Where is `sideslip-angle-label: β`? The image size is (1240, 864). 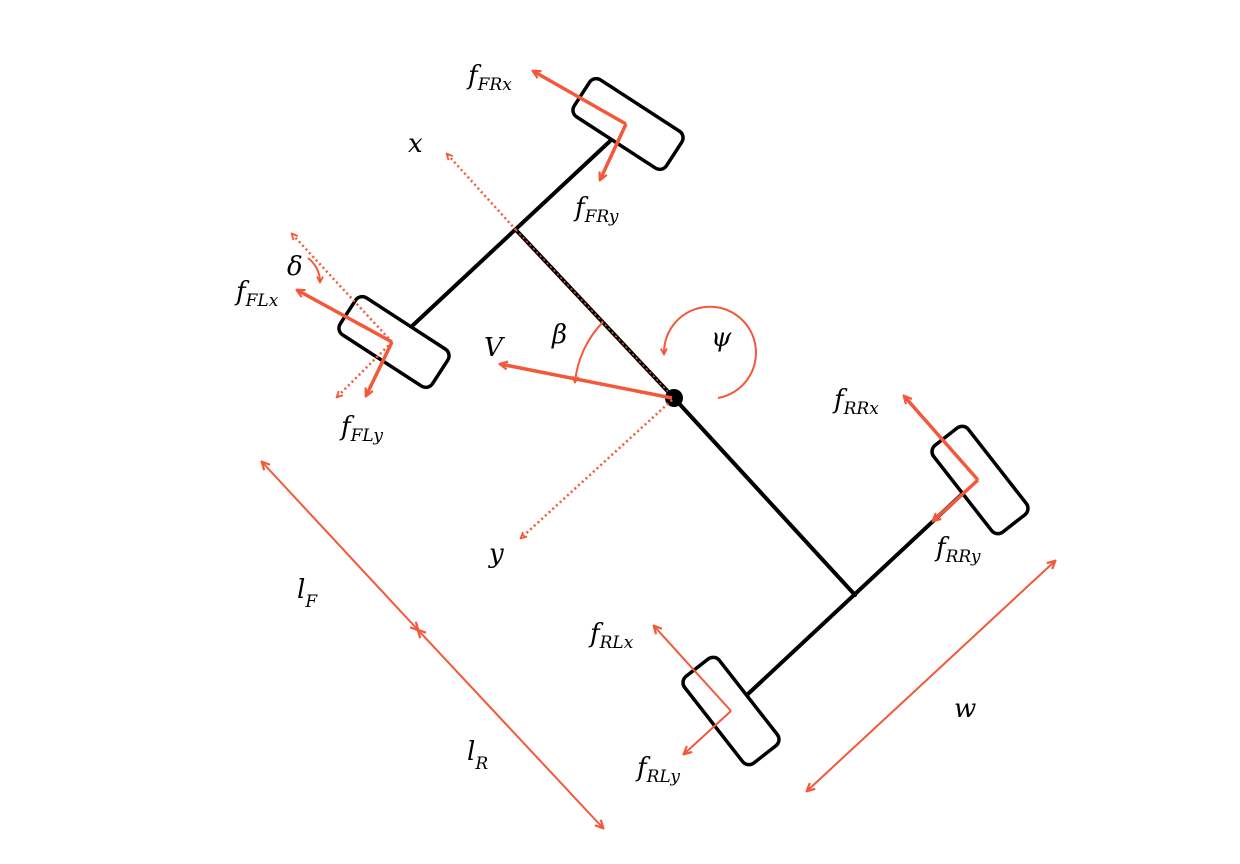
sideslip-angle-label: β is located at coordinates (559, 335).